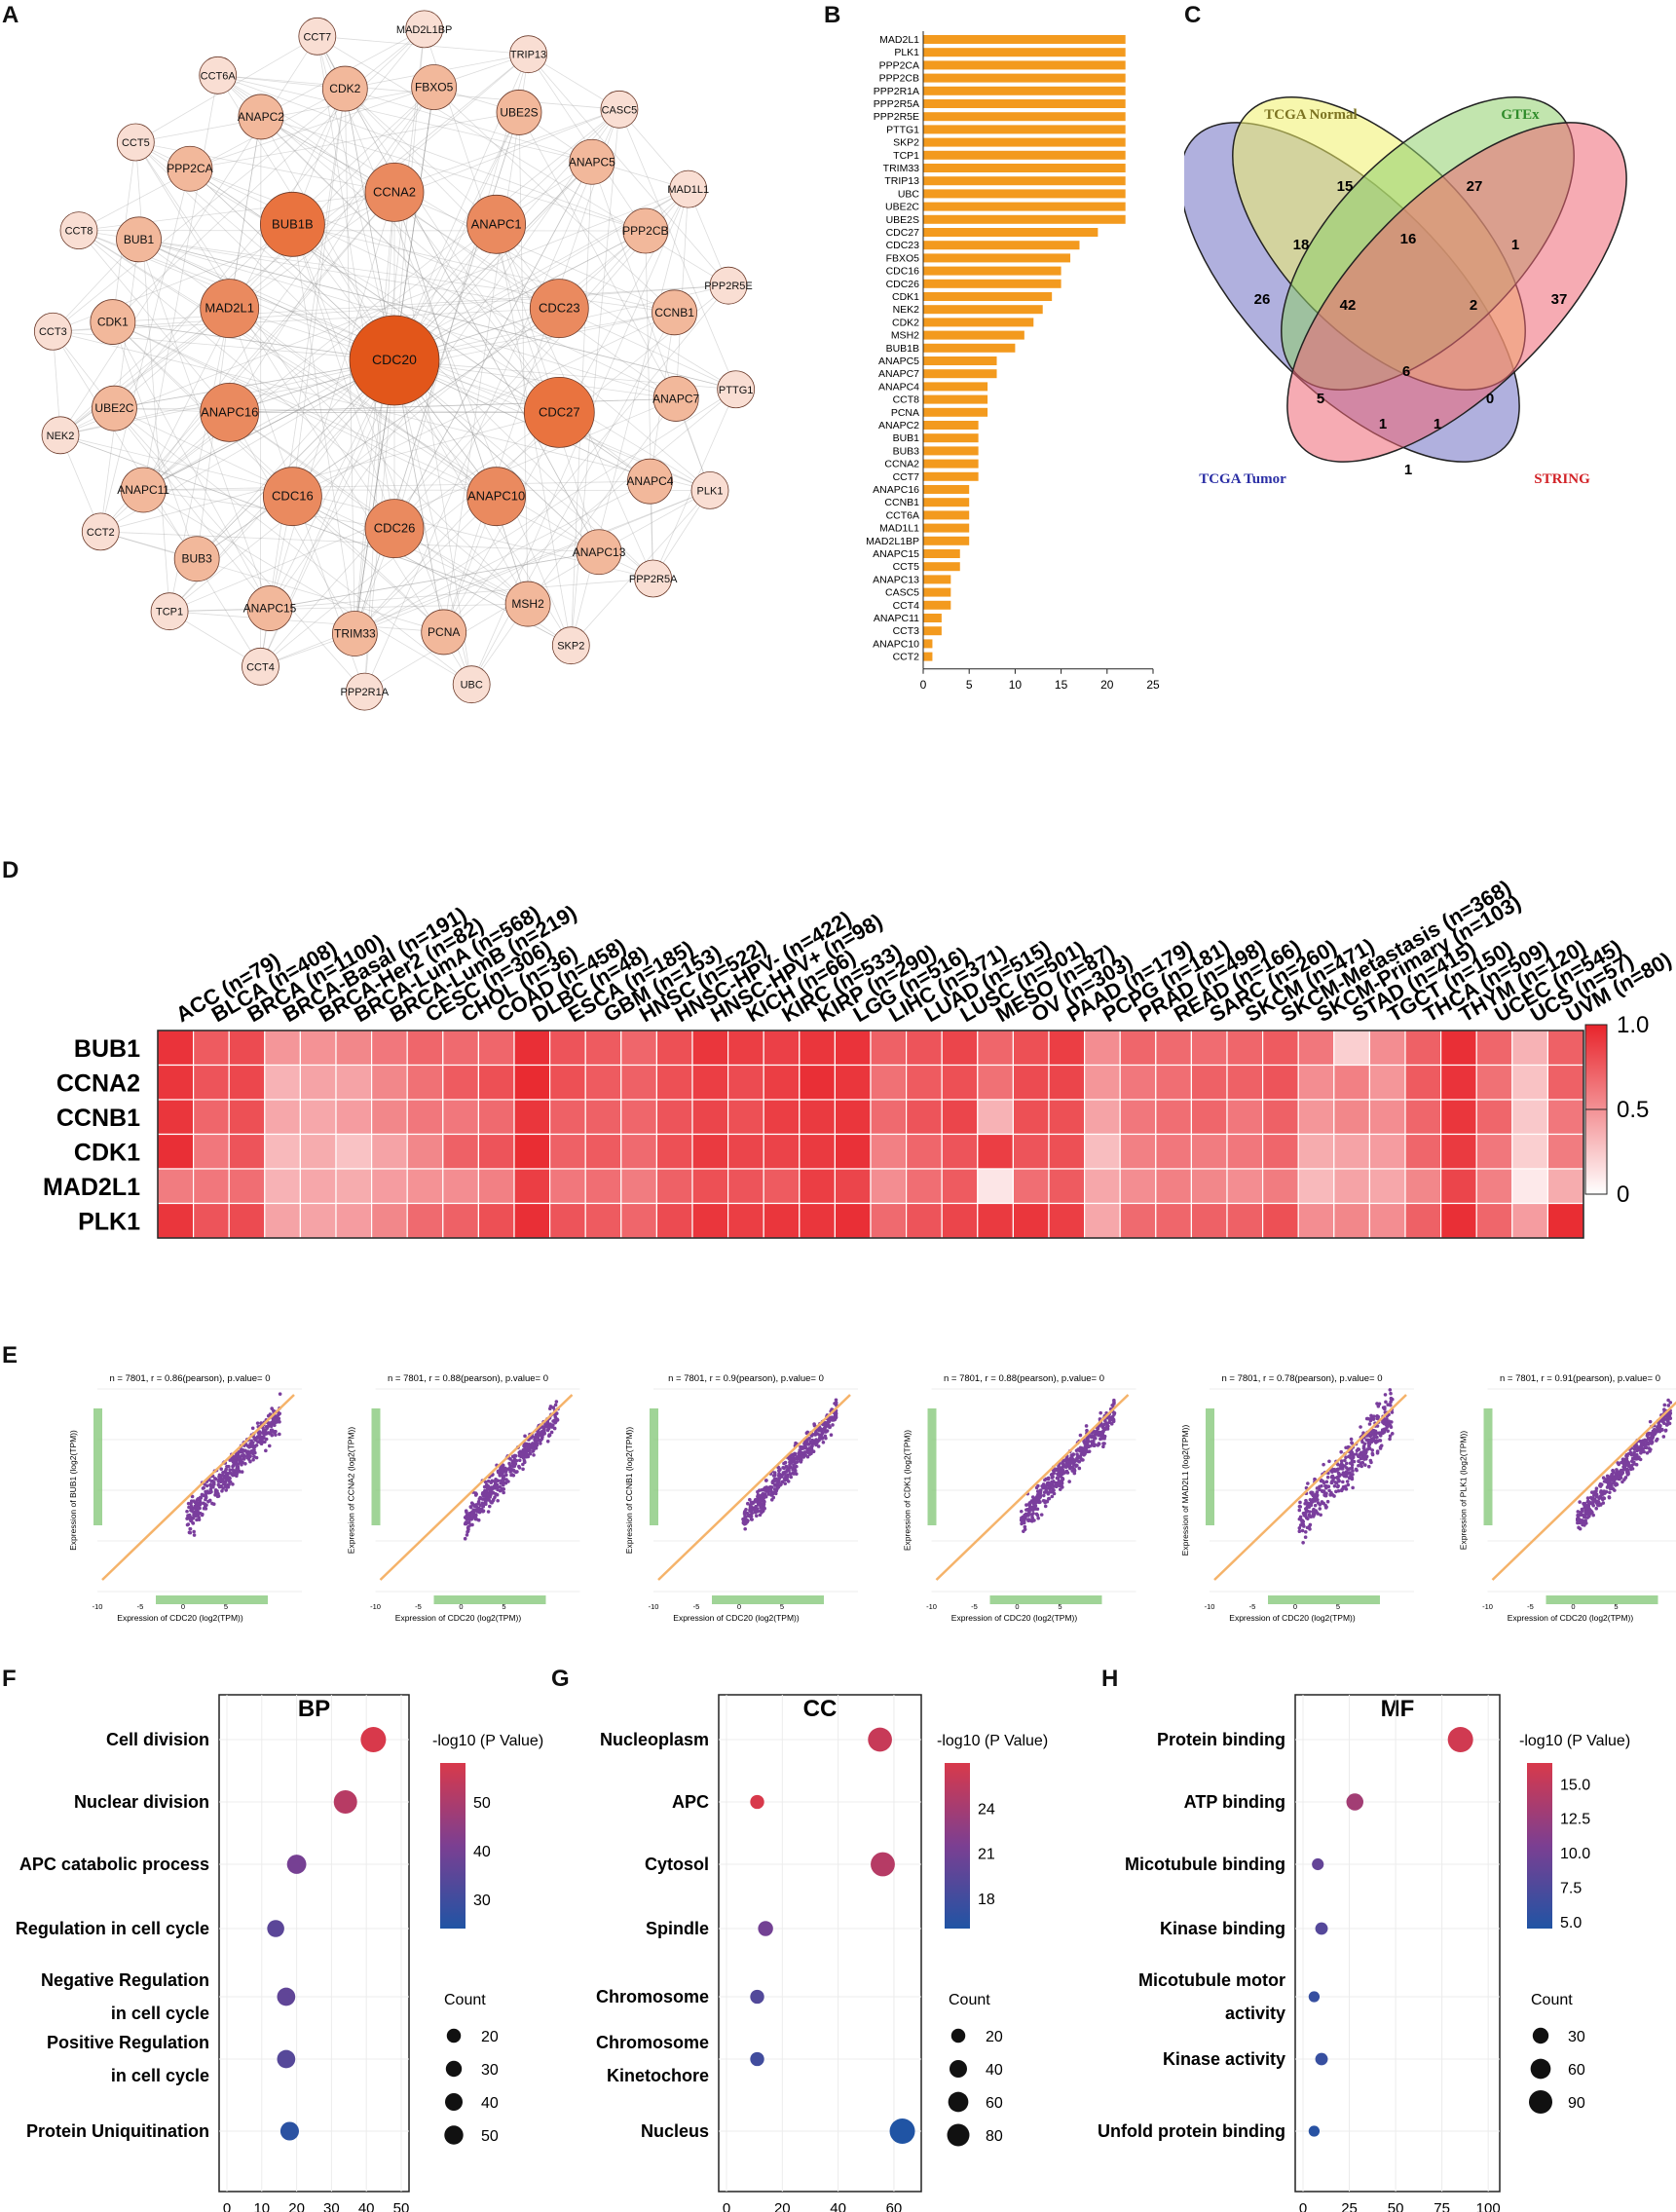  What do you see at coordinates (903, 284) in the screenshot?
I see `bar-label: CDC26` at bounding box center [903, 284].